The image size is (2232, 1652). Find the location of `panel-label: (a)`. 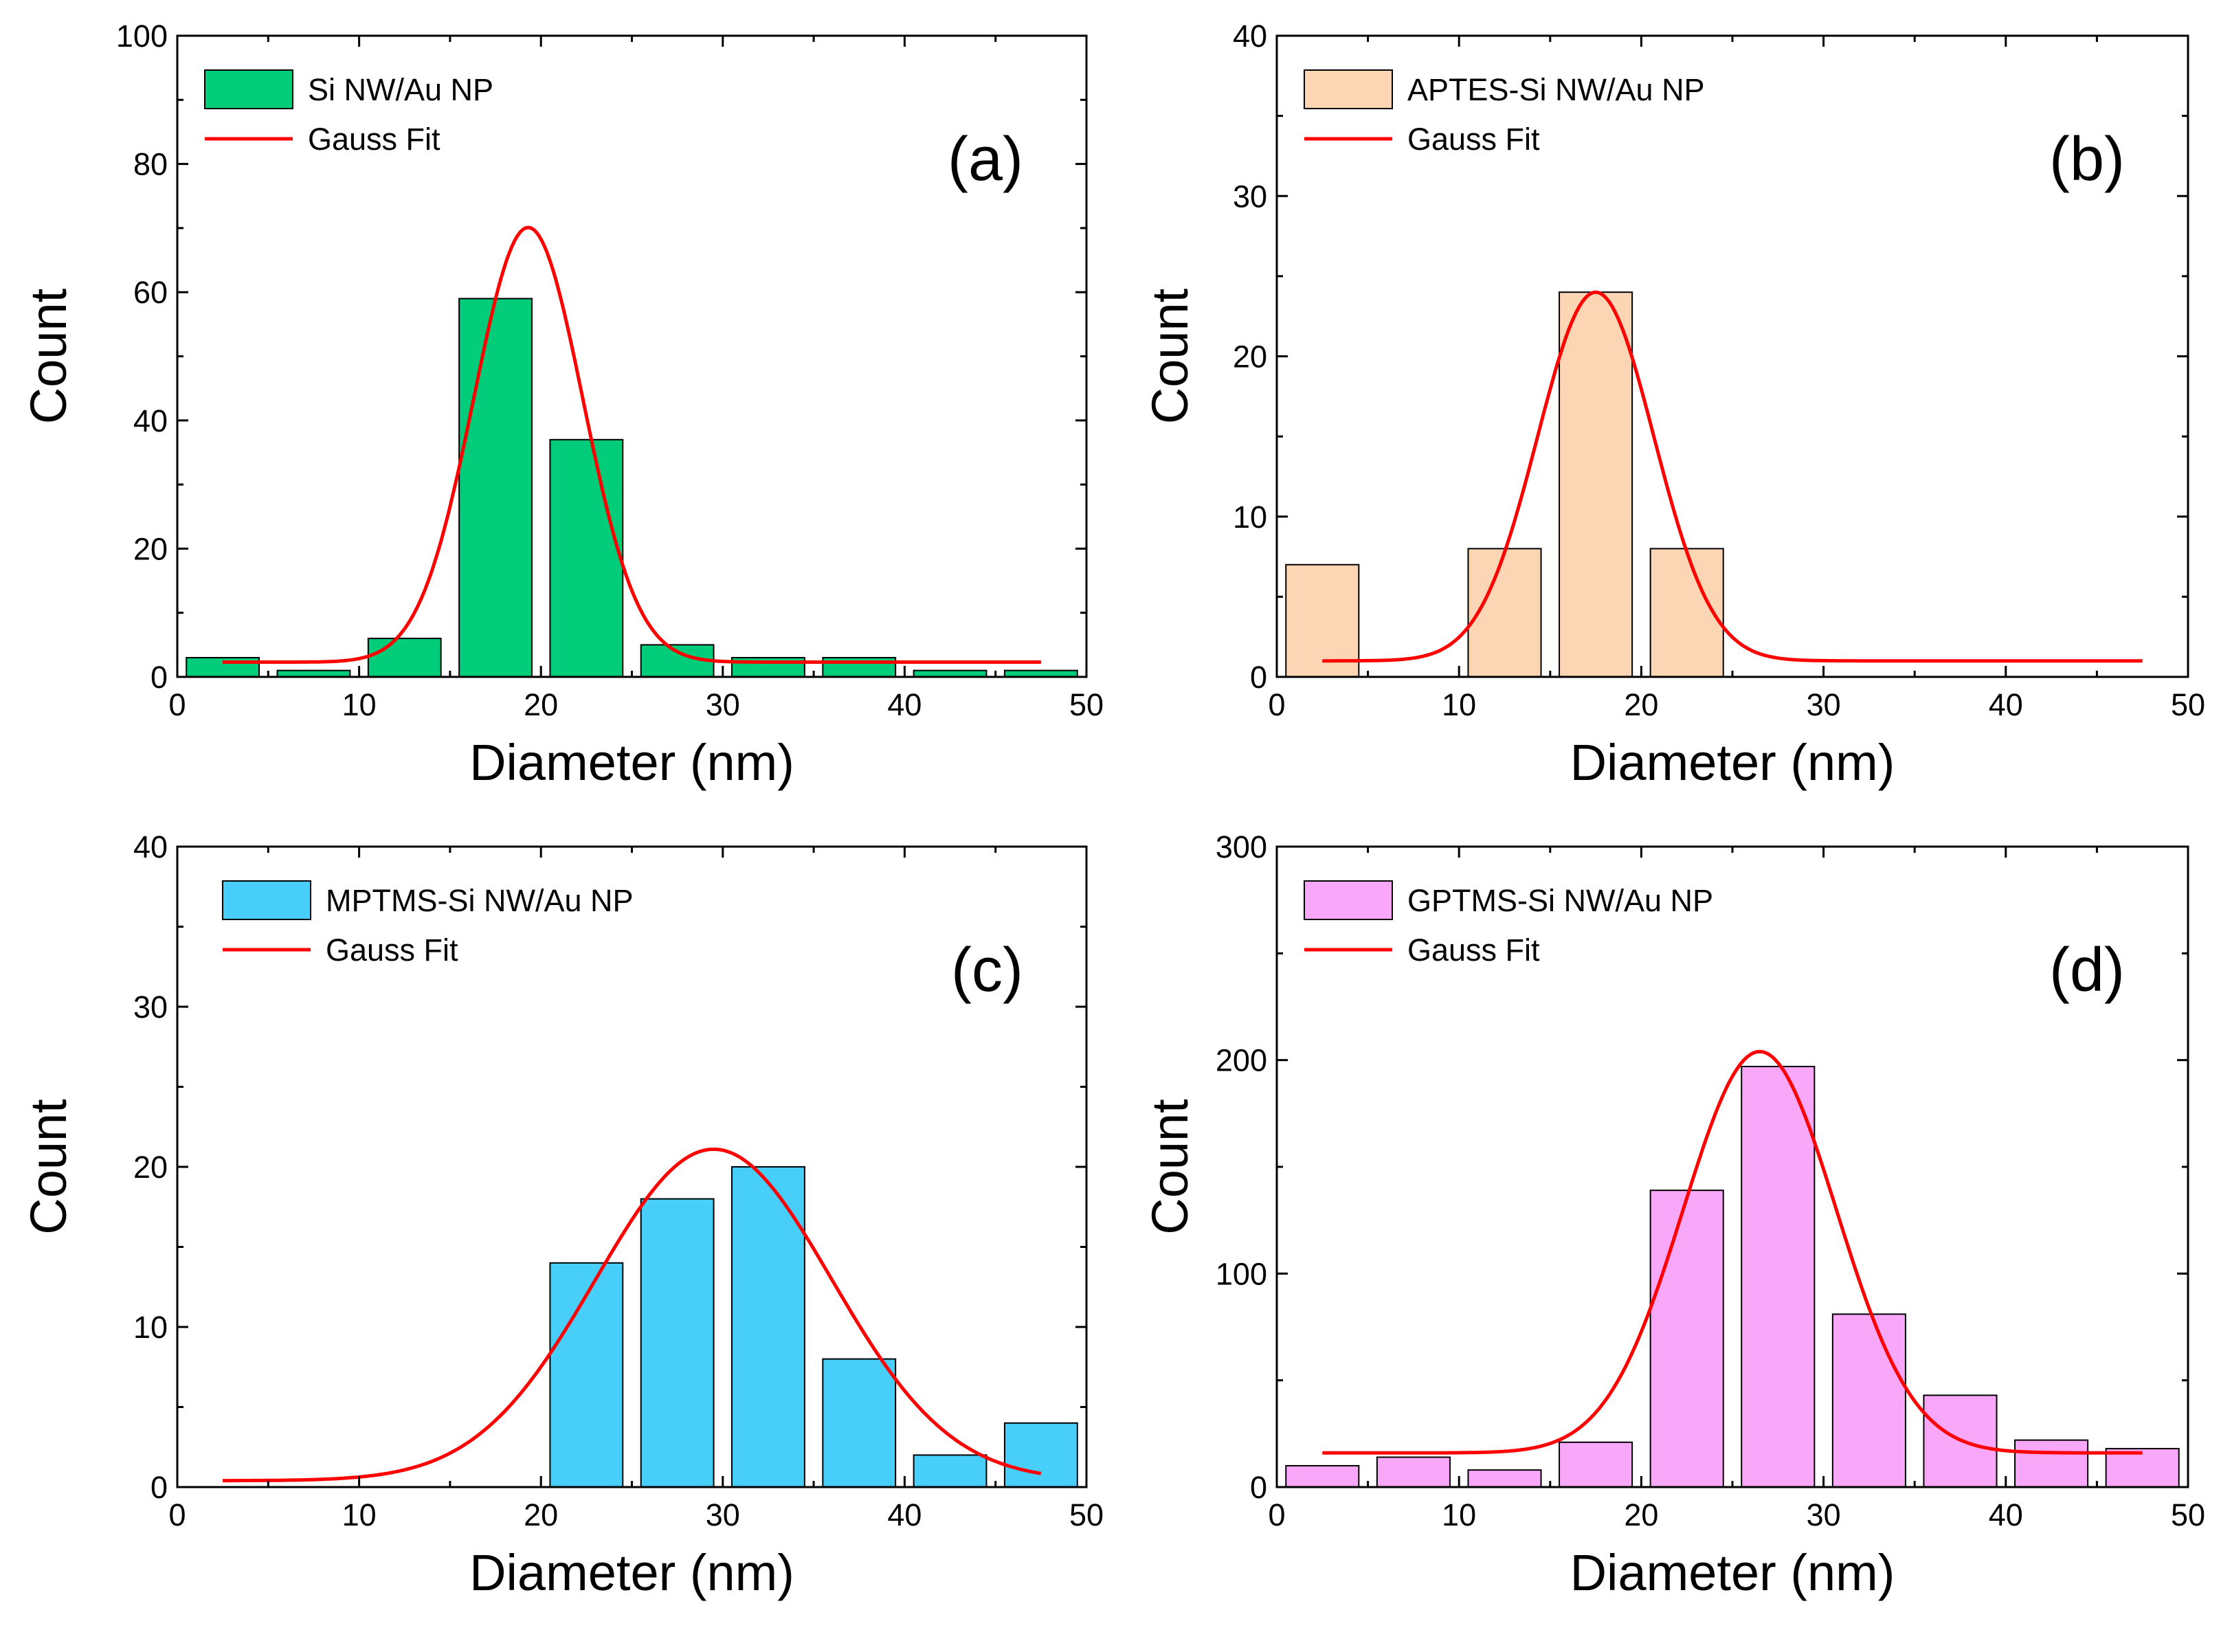

panel-label: (a) is located at coordinates (985, 159).